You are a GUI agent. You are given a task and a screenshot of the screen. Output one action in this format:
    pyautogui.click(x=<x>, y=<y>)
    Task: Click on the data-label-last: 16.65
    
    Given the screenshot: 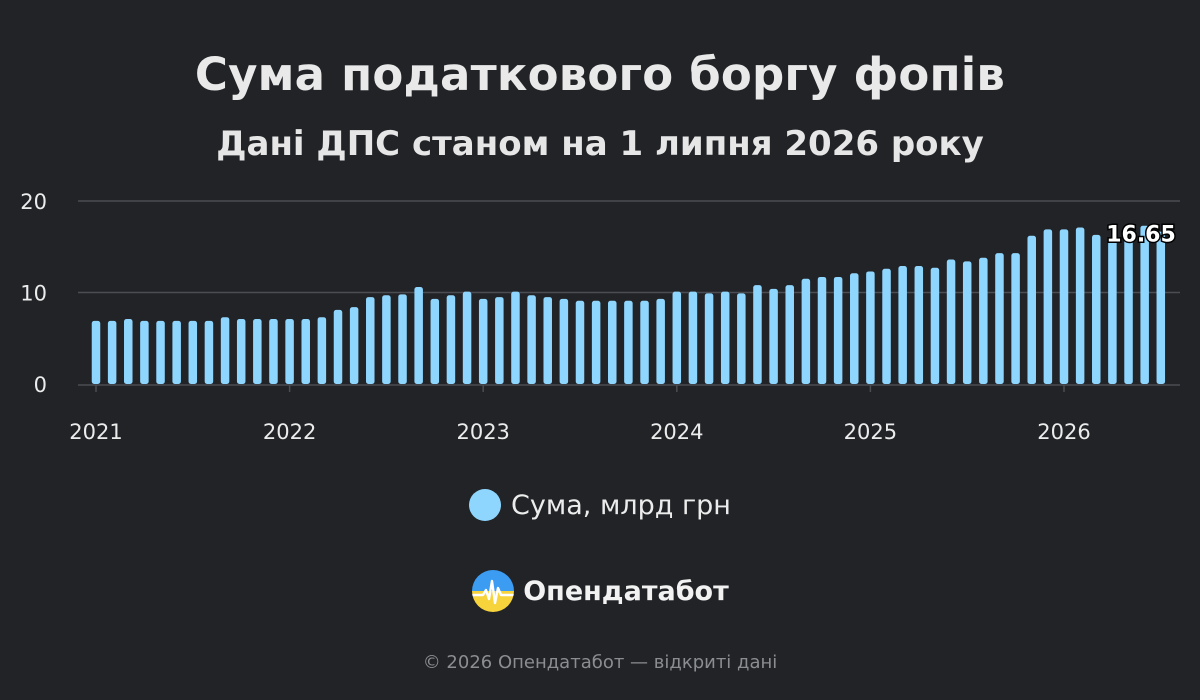 What is the action you would take?
    pyautogui.click(x=1141, y=235)
    